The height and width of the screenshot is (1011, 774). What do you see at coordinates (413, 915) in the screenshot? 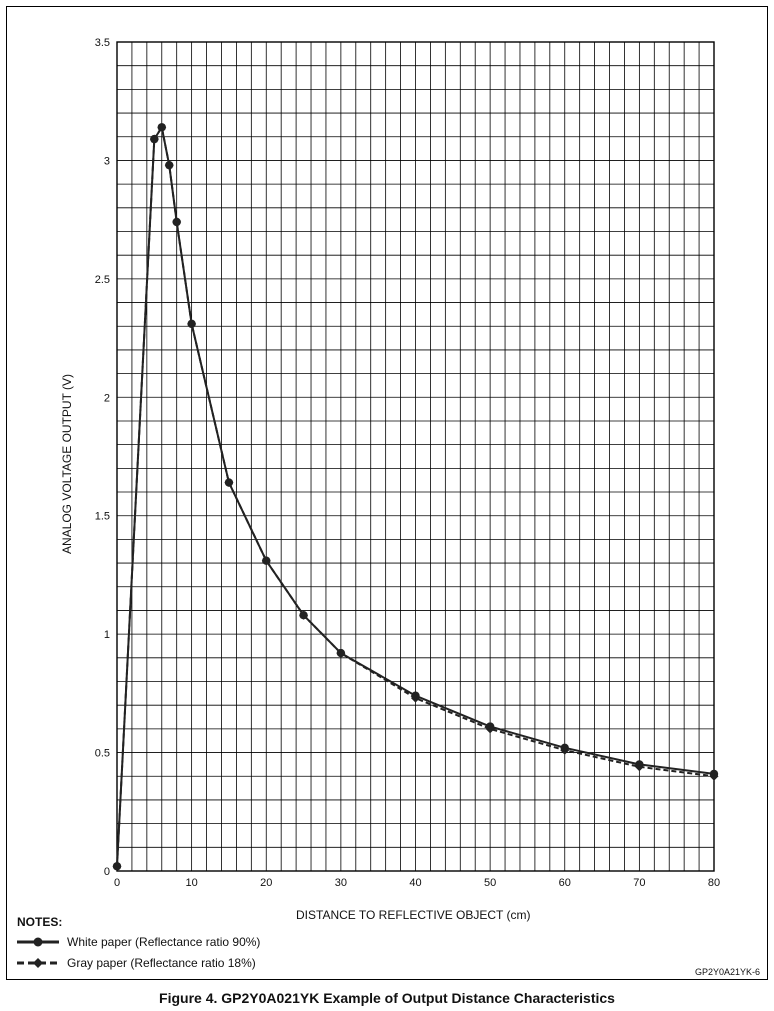
I see `x-axis-label: DISTANCE TO REFLECTIVE OBJECT (cm)` at bounding box center [413, 915].